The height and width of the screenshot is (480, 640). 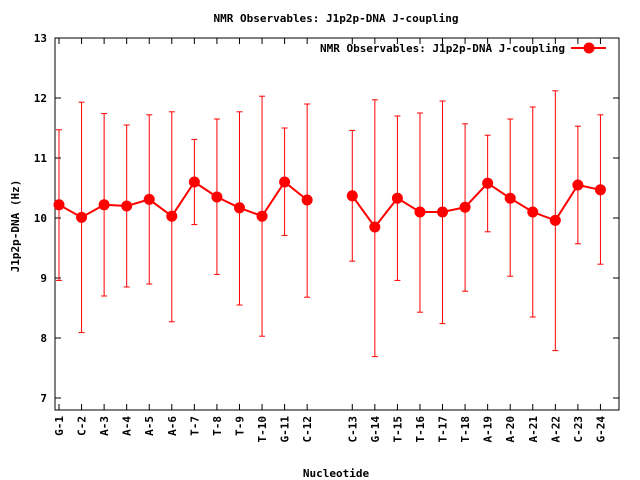 I want to click on x-tick-label: C-2, so click(x=82, y=426).